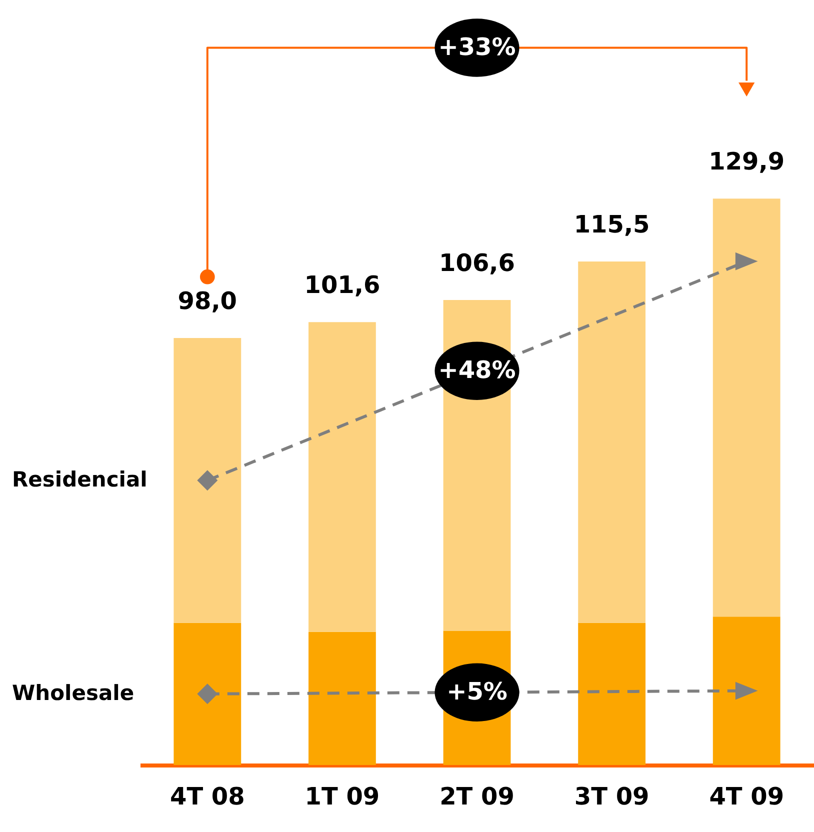  What do you see at coordinates (746, 162) in the screenshot?
I see `annotation: 129,9` at bounding box center [746, 162].